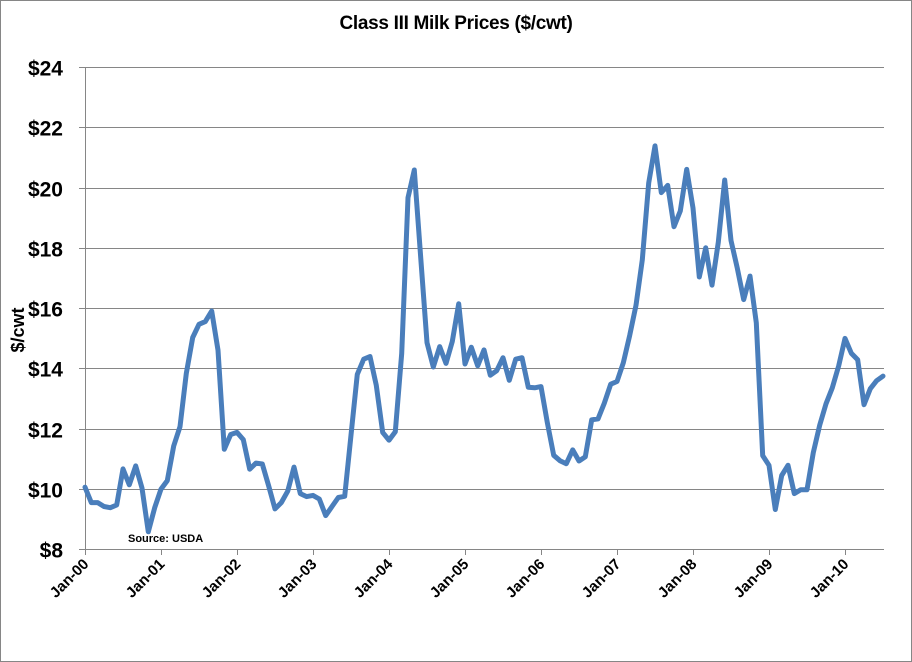  What do you see at coordinates (70, 579) in the screenshot?
I see `x-tick-label: Jan-00` at bounding box center [70, 579].